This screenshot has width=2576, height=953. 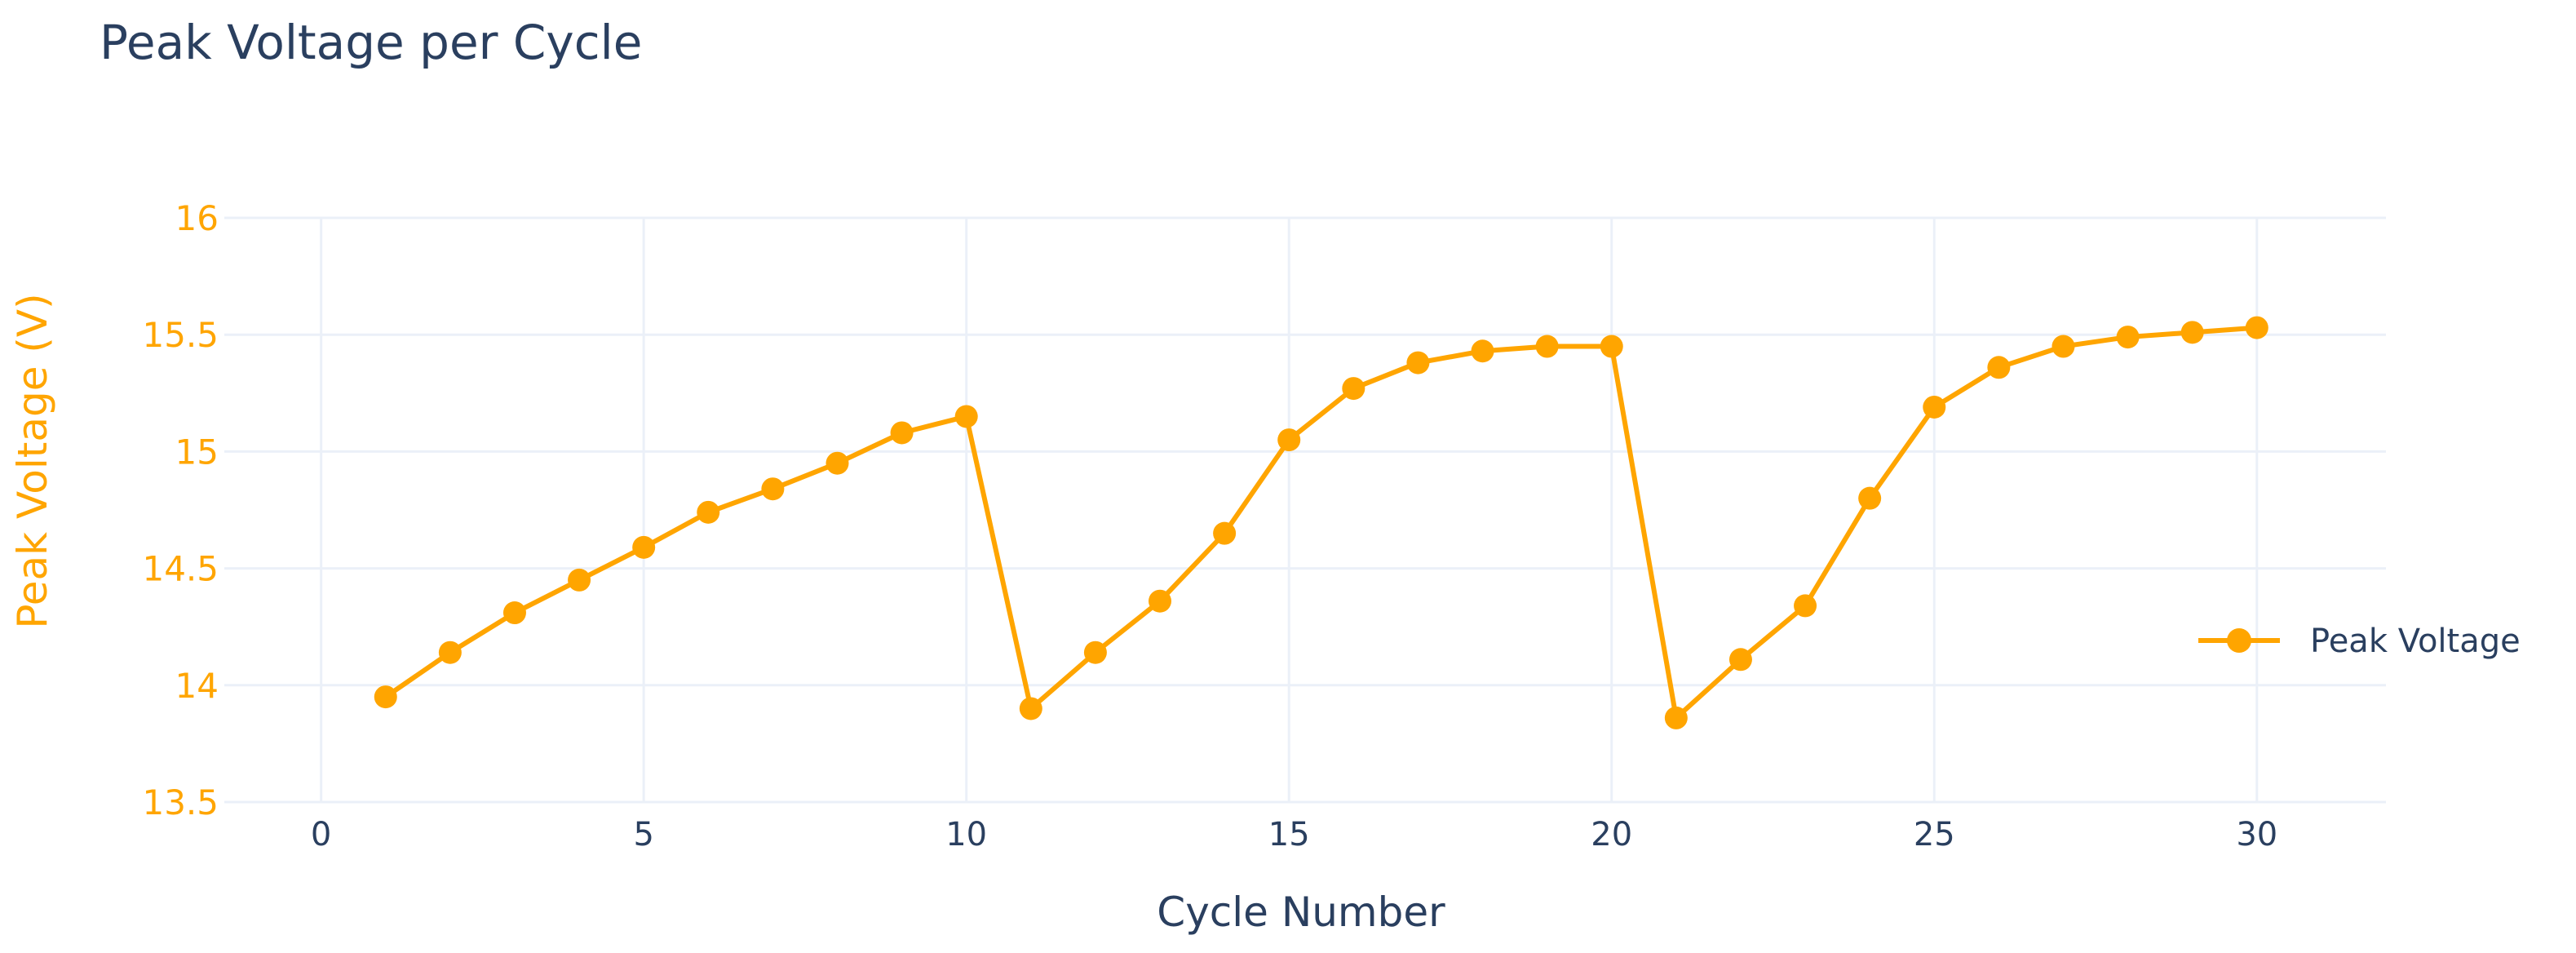 What do you see at coordinates (1289, 834) in the screenshot?
I see `x-tick-label: 15` at bounding box center [1289, 834].